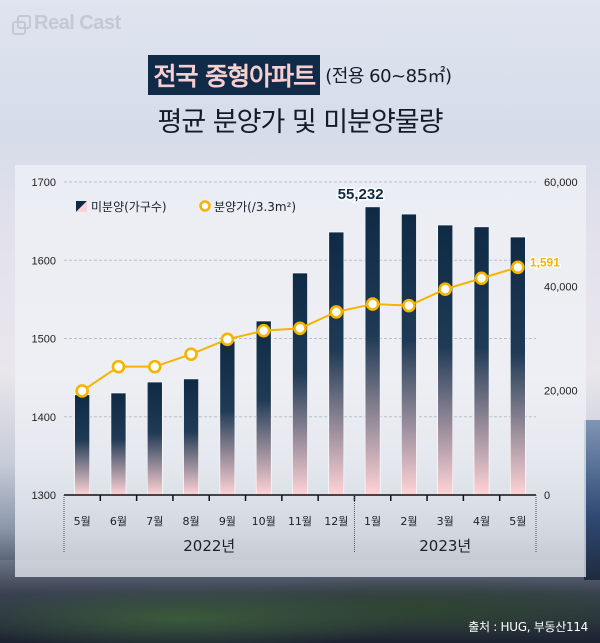  What do you see at coordinates (300, 122) in the screenshot?
I see `title-line-2: 평균 분양가 및 미분양물량` at bounding box center [300, 122].